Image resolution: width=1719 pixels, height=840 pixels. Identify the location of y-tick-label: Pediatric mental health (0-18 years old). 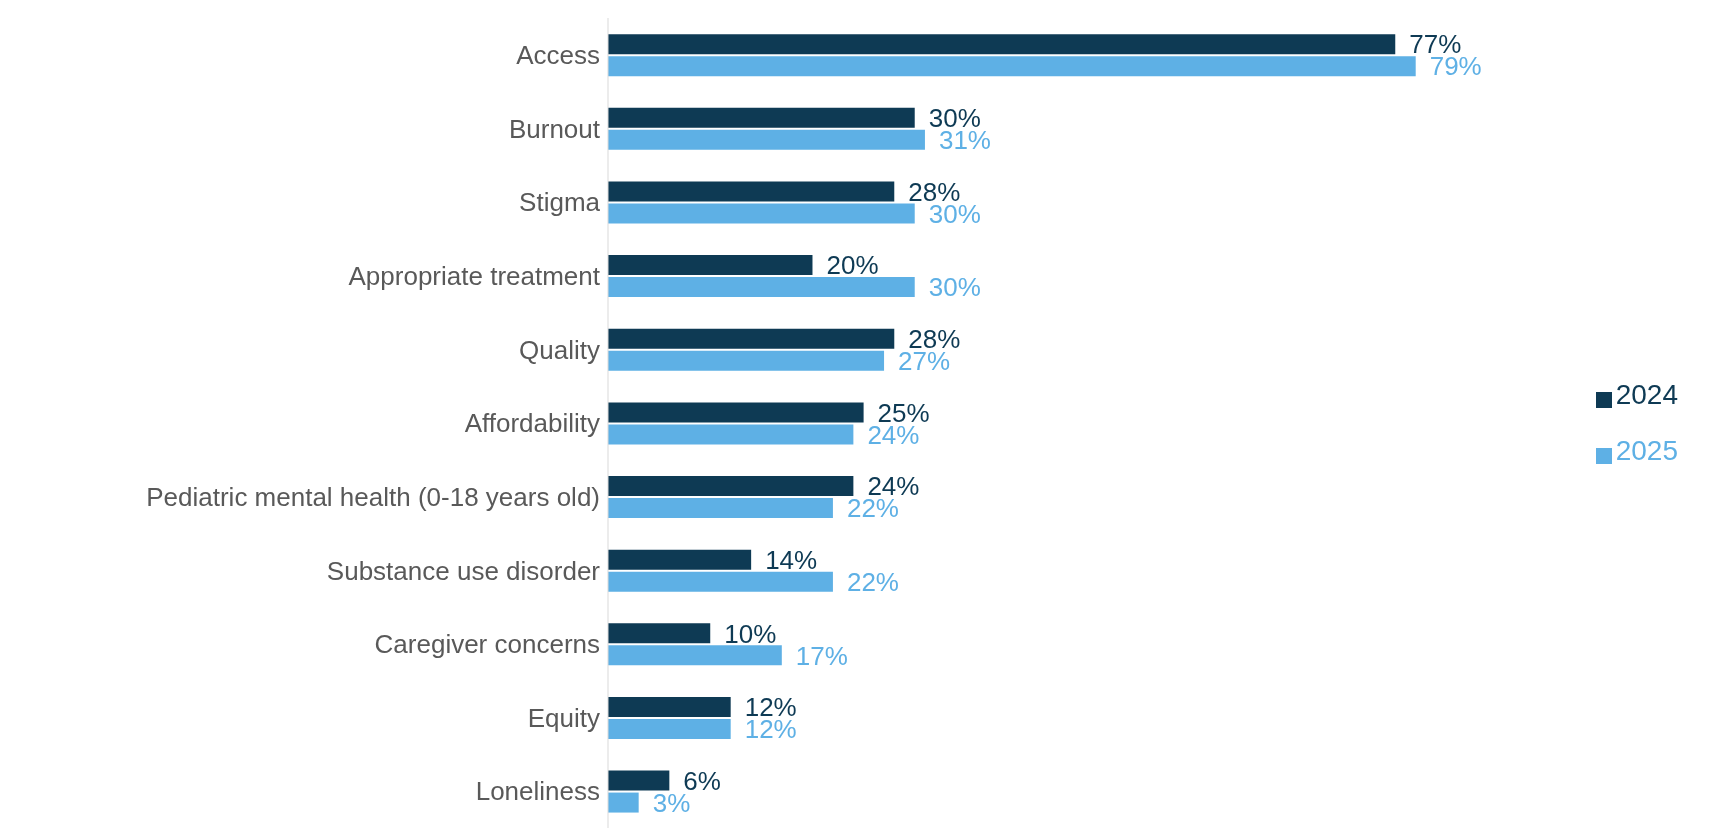
(373, 496).